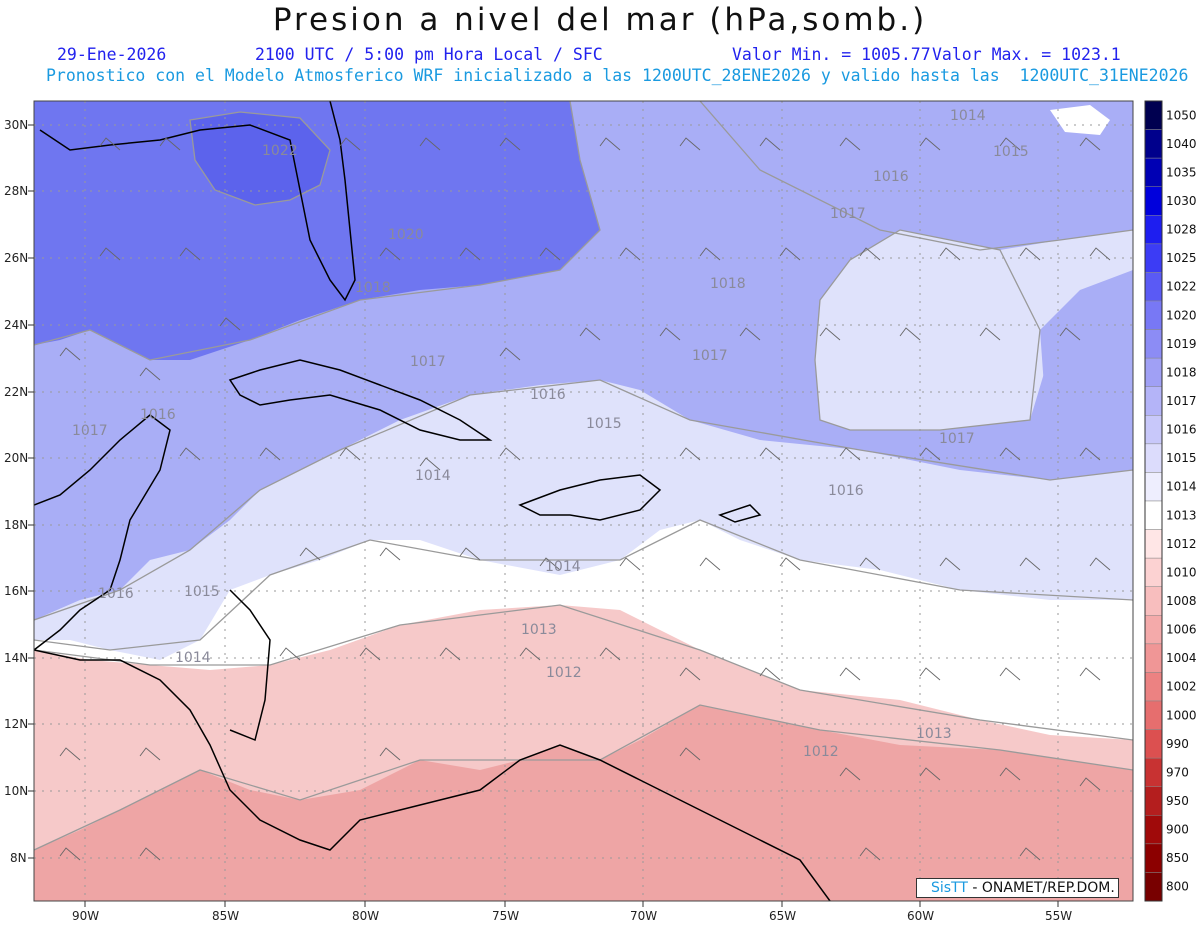 The height and width of the screenshot is (927, 1200). What do you see at coordinates (1181, 144) in the screenshot?
I see `legend-label: 1040` at bounding box center [1181, 144].